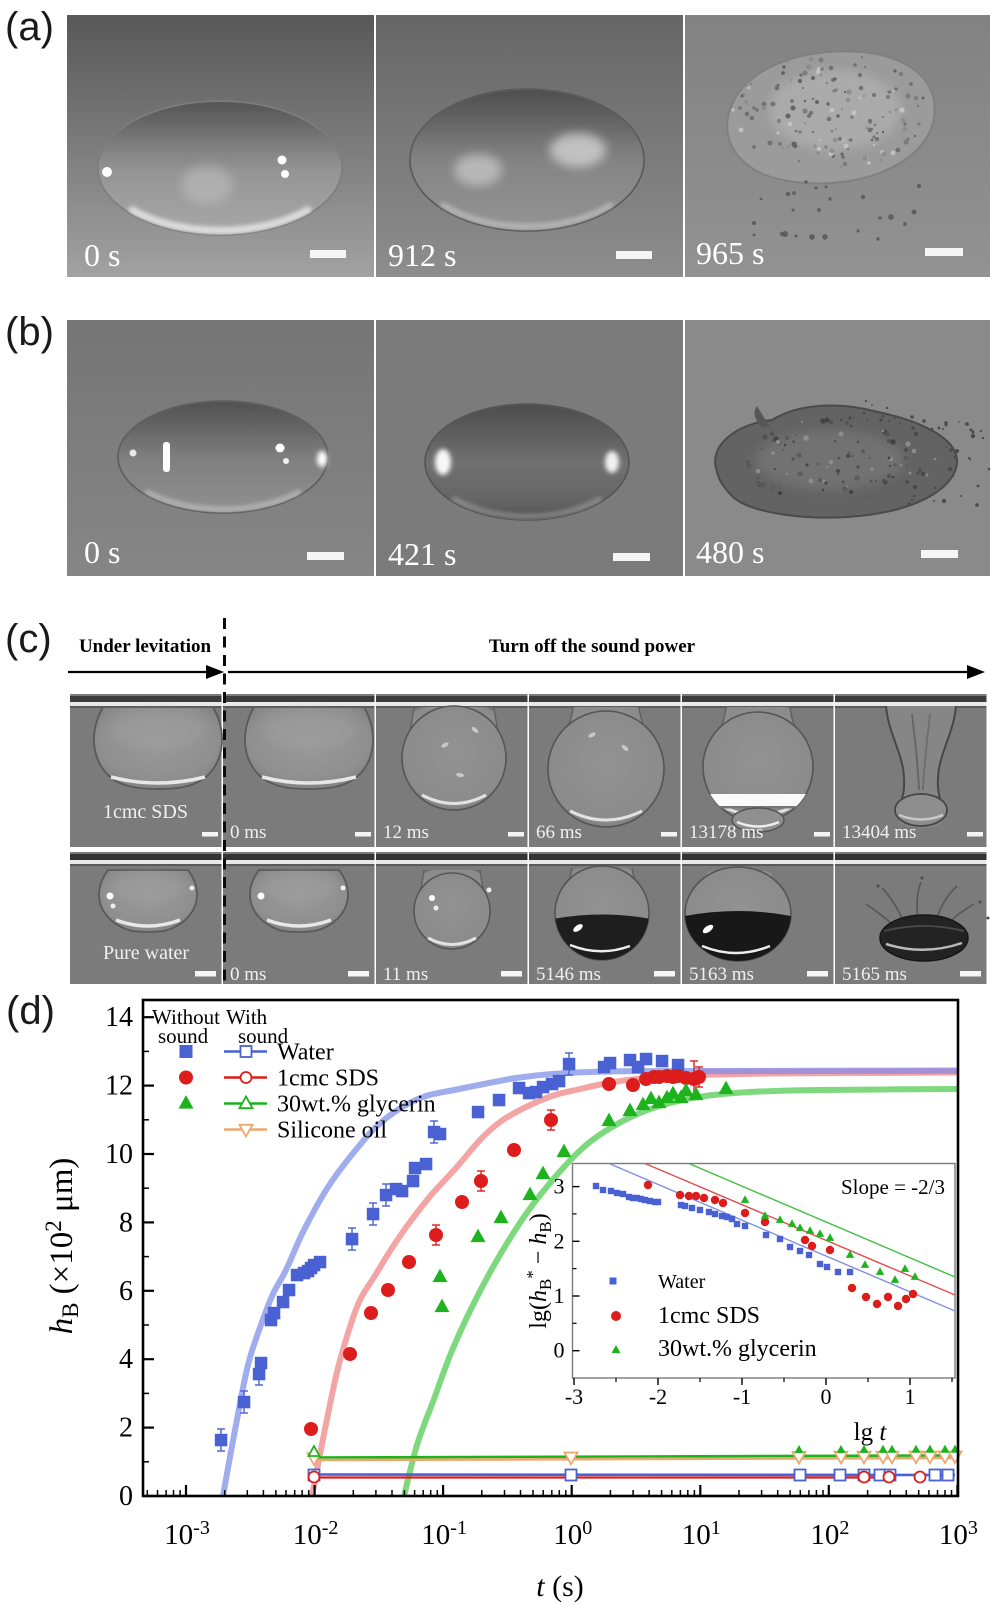 Image resolution: width=1000 pixels, height=1617 pixels. What do you see at coordinates (559, 832) in the screenshot?
I see `svg-text: 66 ms` at bounding box center [559, 832].